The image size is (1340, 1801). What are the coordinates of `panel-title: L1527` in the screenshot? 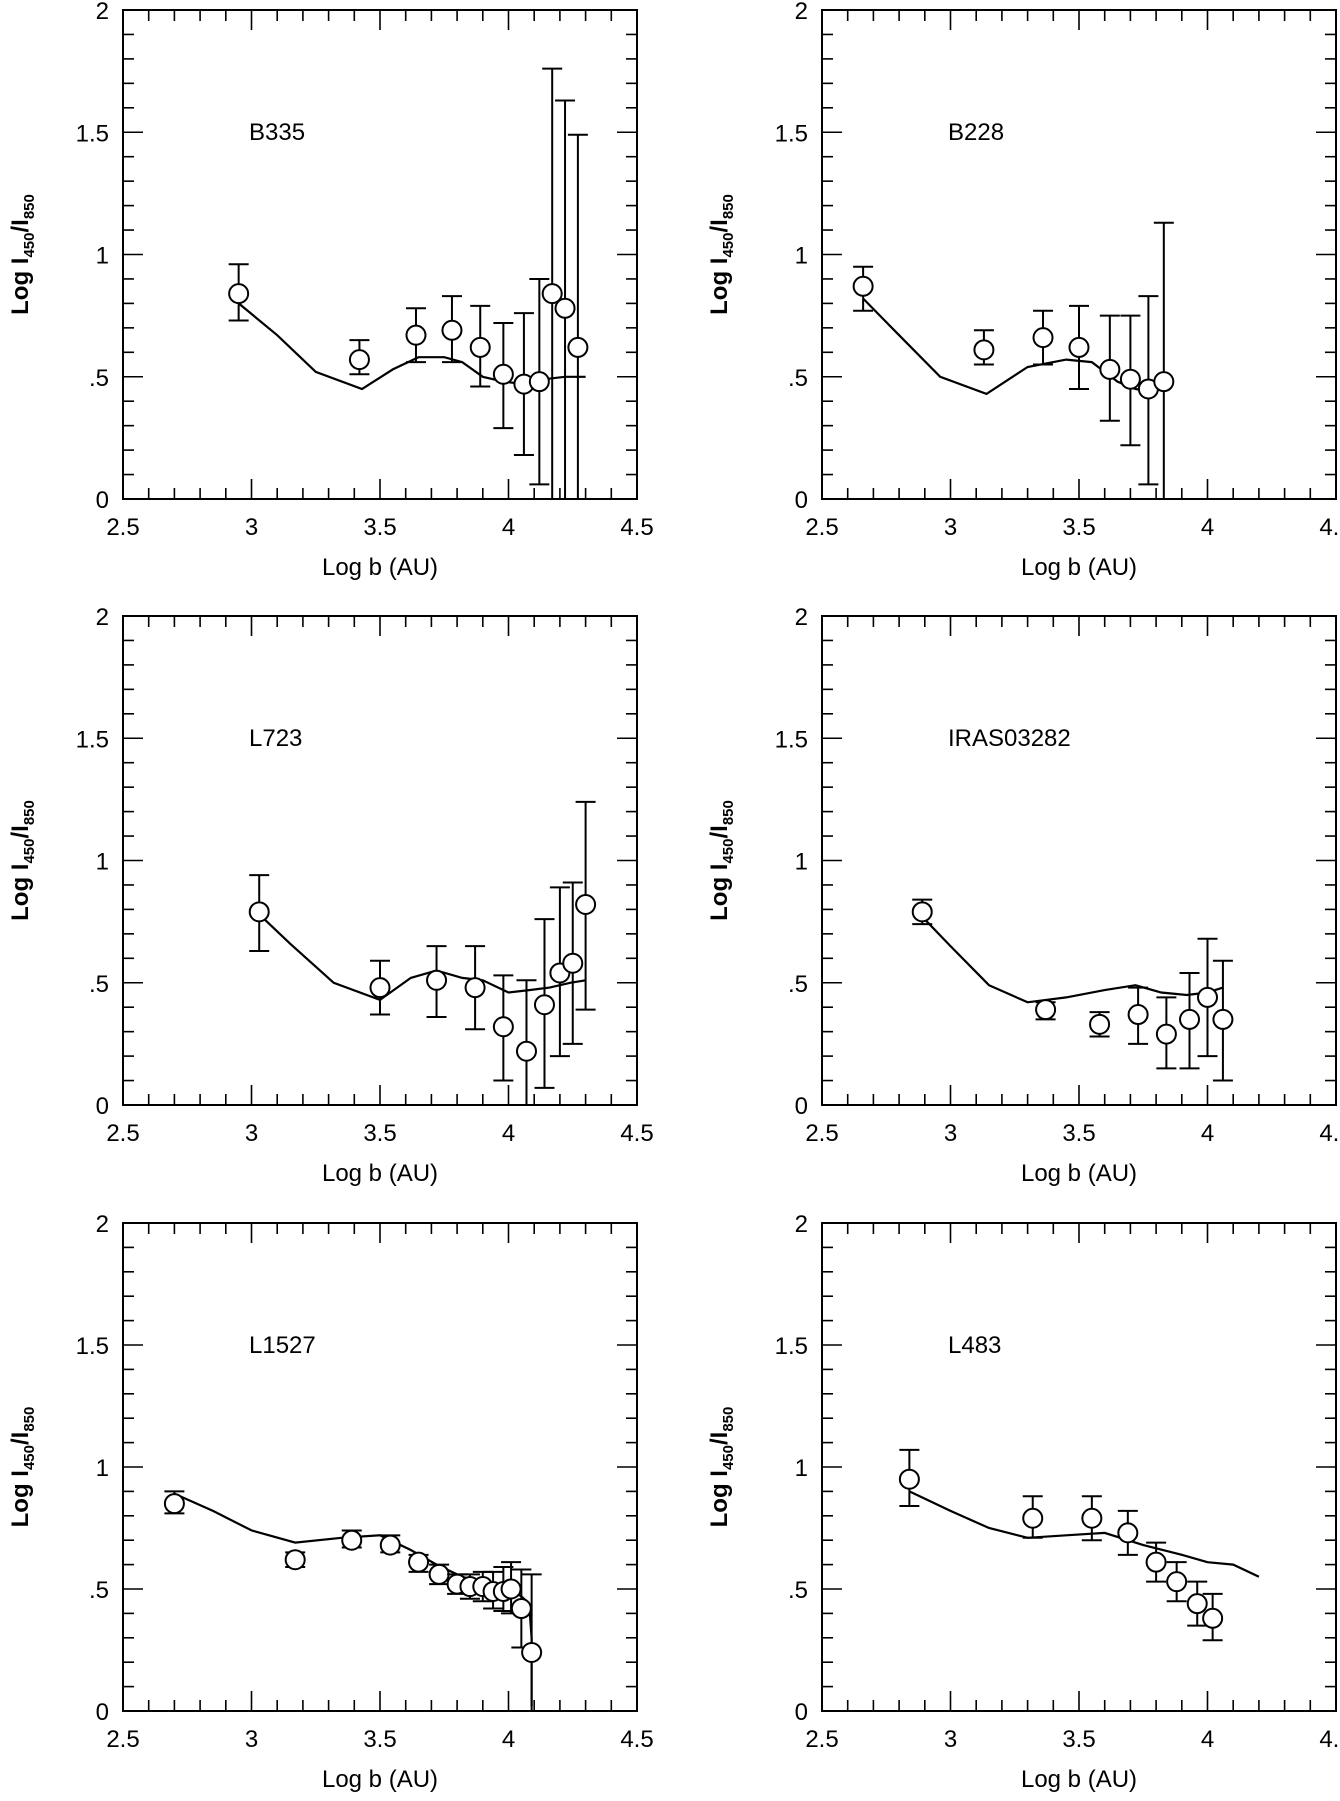 It's located at (282, 1345).